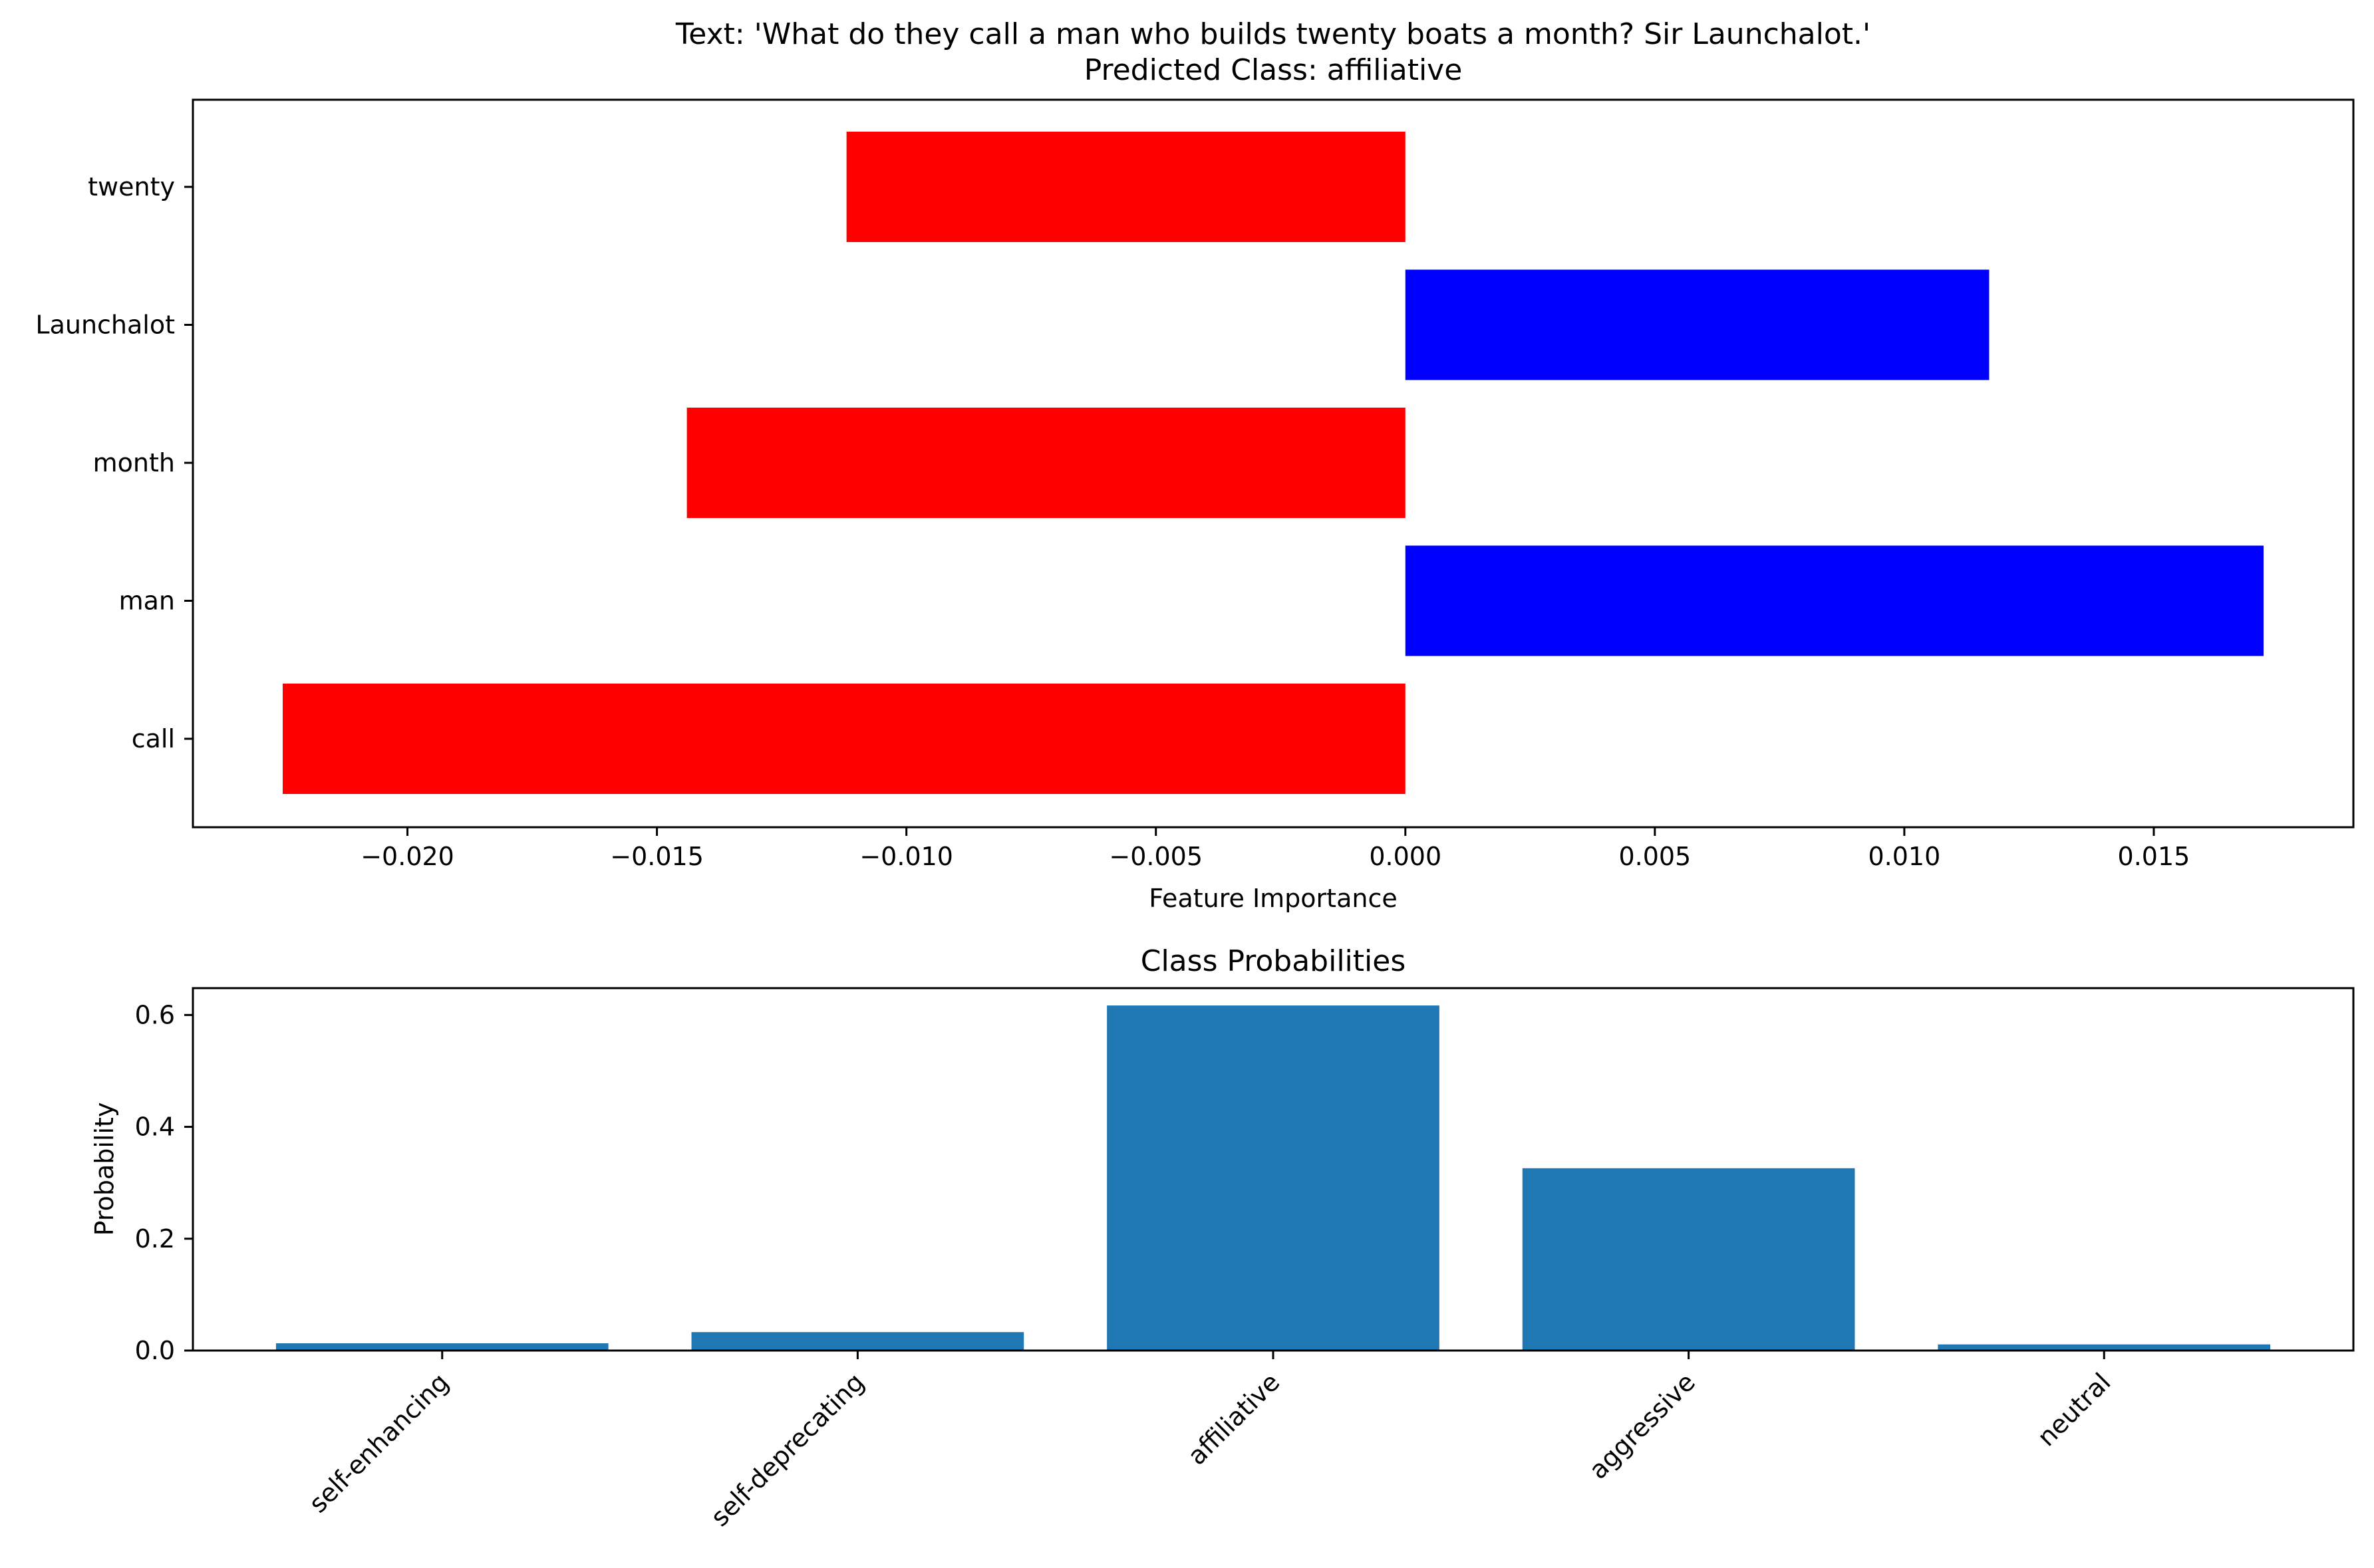 This screenshot has height=1568, width=2374. I want to click on probability-bar-affiliative, so click(1273, 1178).